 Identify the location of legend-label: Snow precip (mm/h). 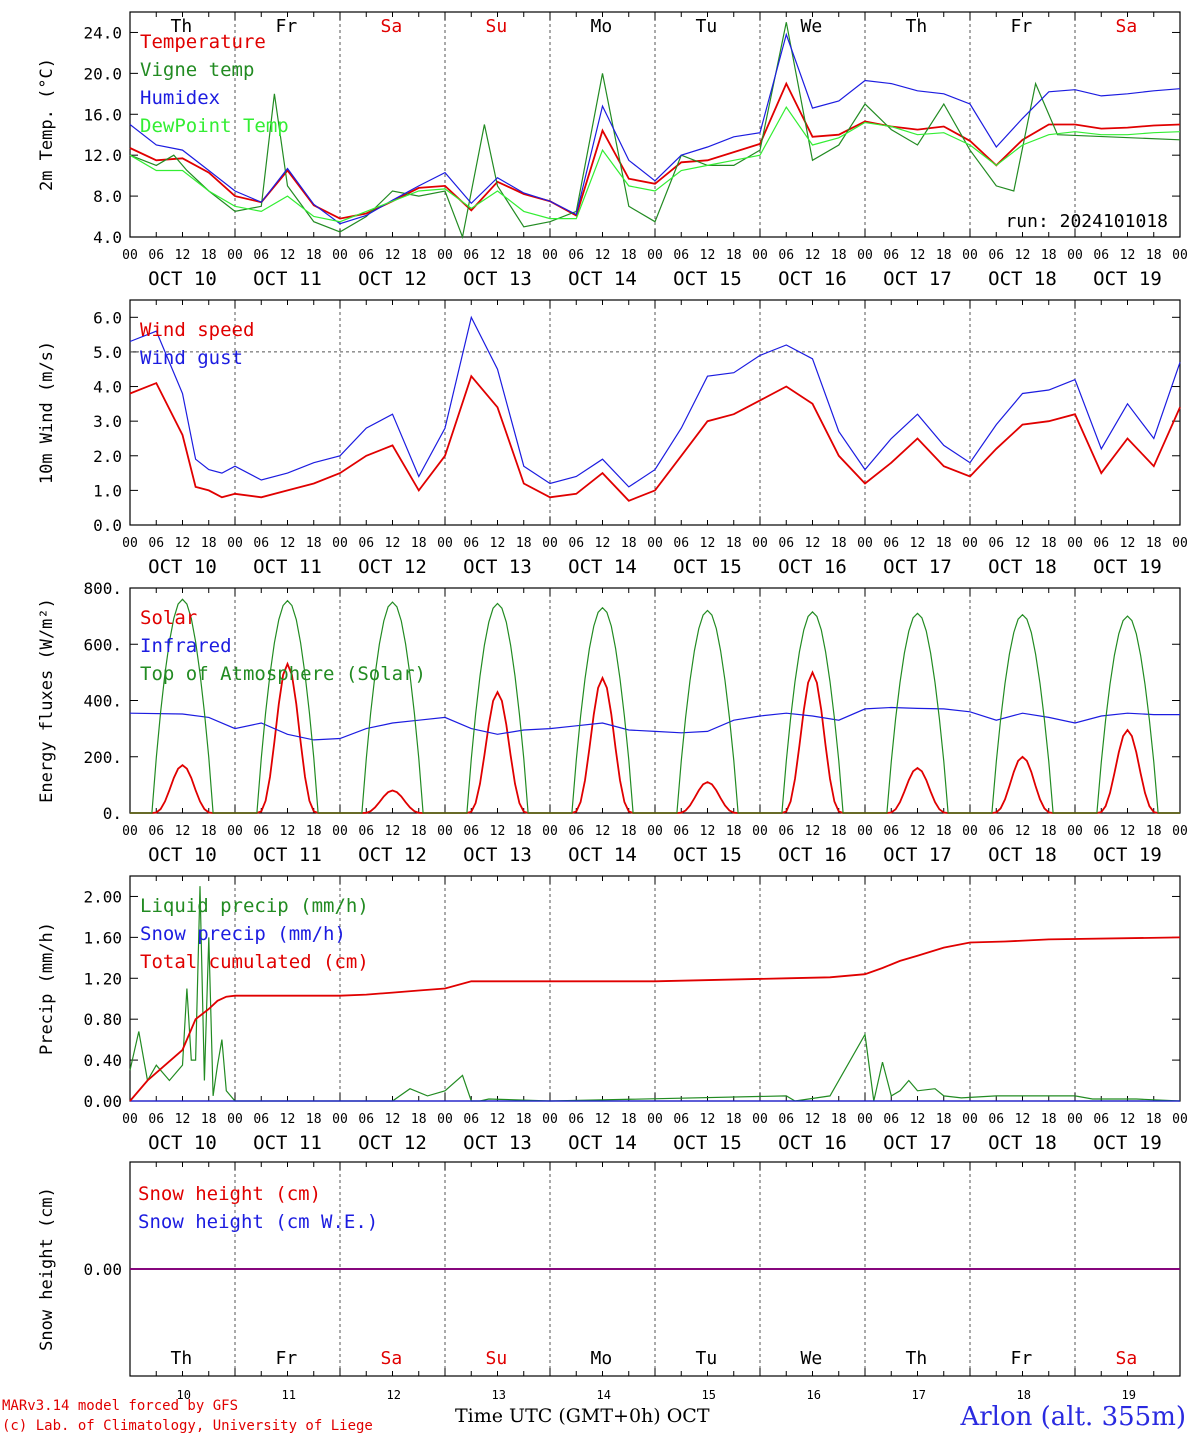
(243, 934).